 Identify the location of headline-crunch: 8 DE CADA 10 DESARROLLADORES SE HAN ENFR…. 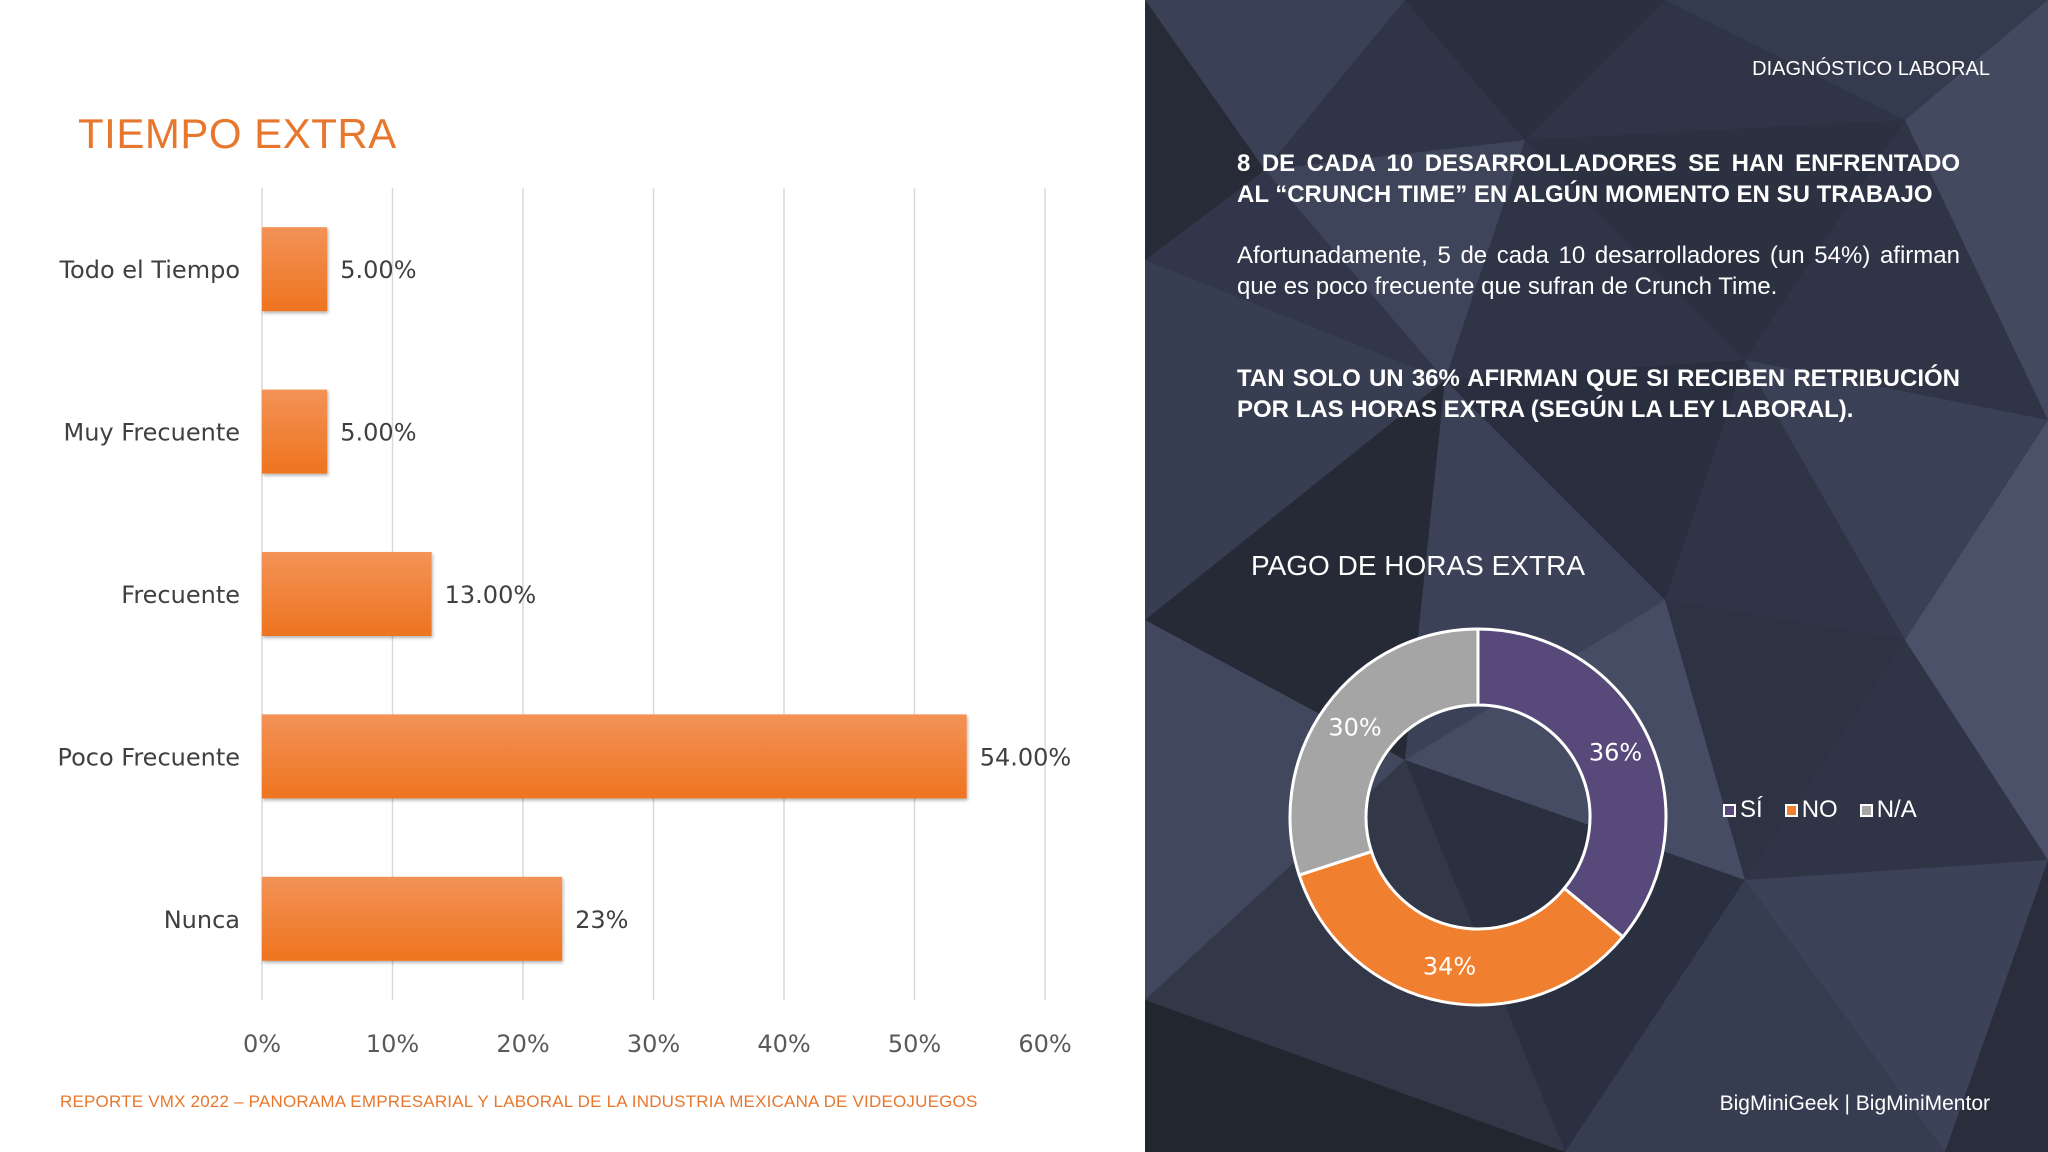
(1598, 179).